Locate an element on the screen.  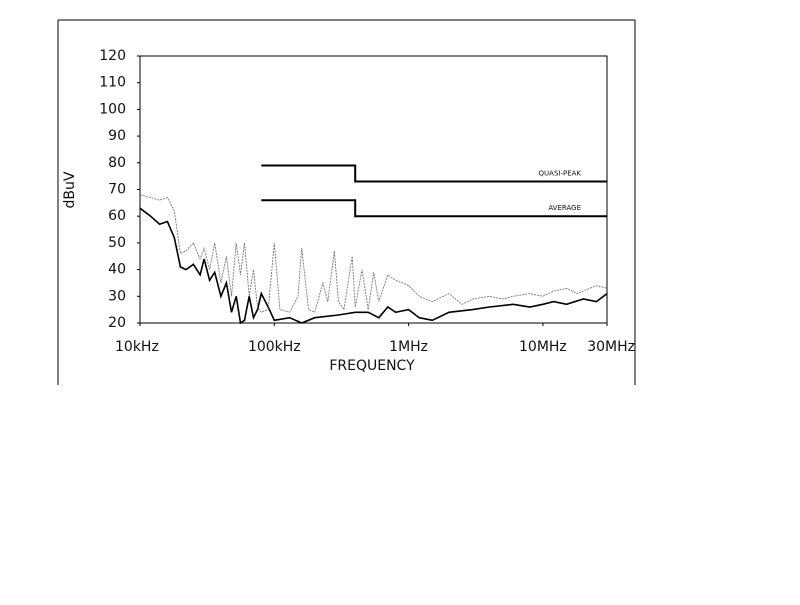
y-axis-label: dBuV is located at coordinates (70, 189).